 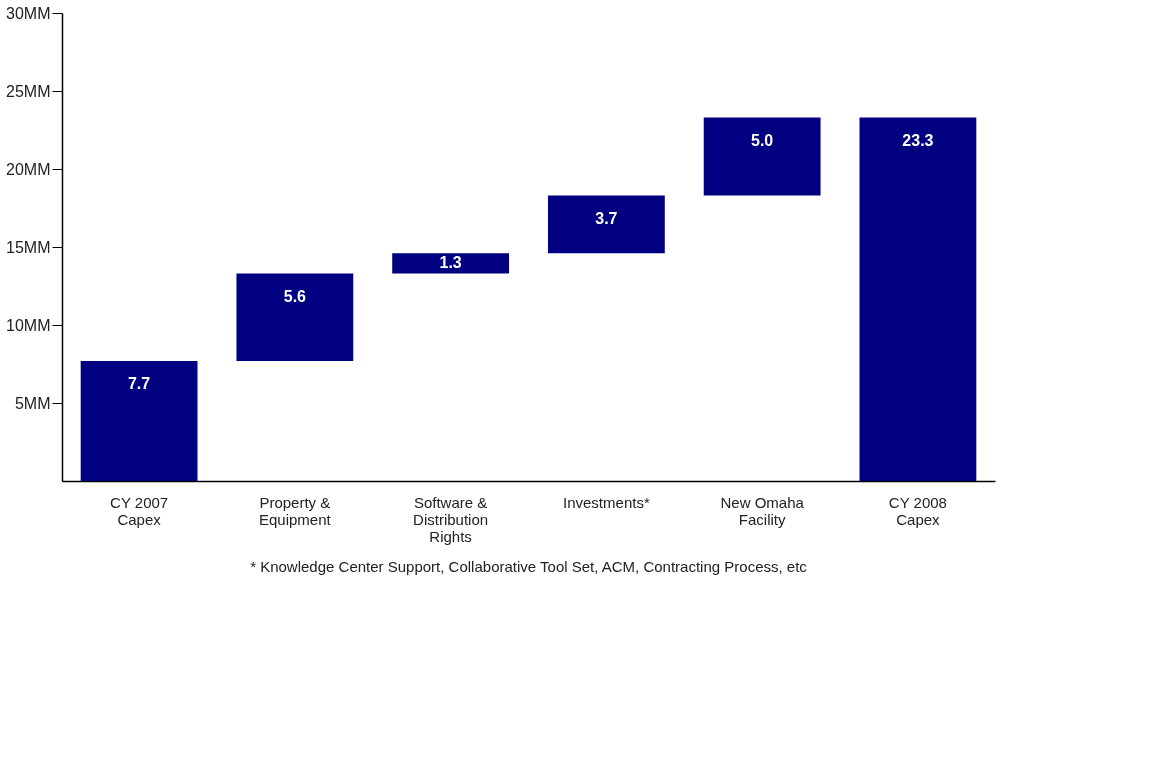 What do you see at coordinates (28, 169) in the screenshot?
I see `y-tick-label: 20MM` at bounding box center [28, 169].